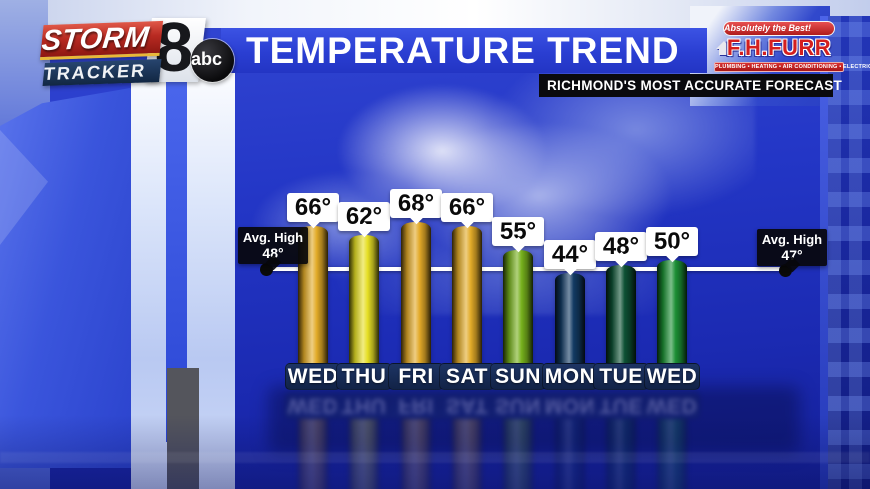 This screenshot has width=870, height=489. I want to click on temp-bar-wed, so click(672, 313).